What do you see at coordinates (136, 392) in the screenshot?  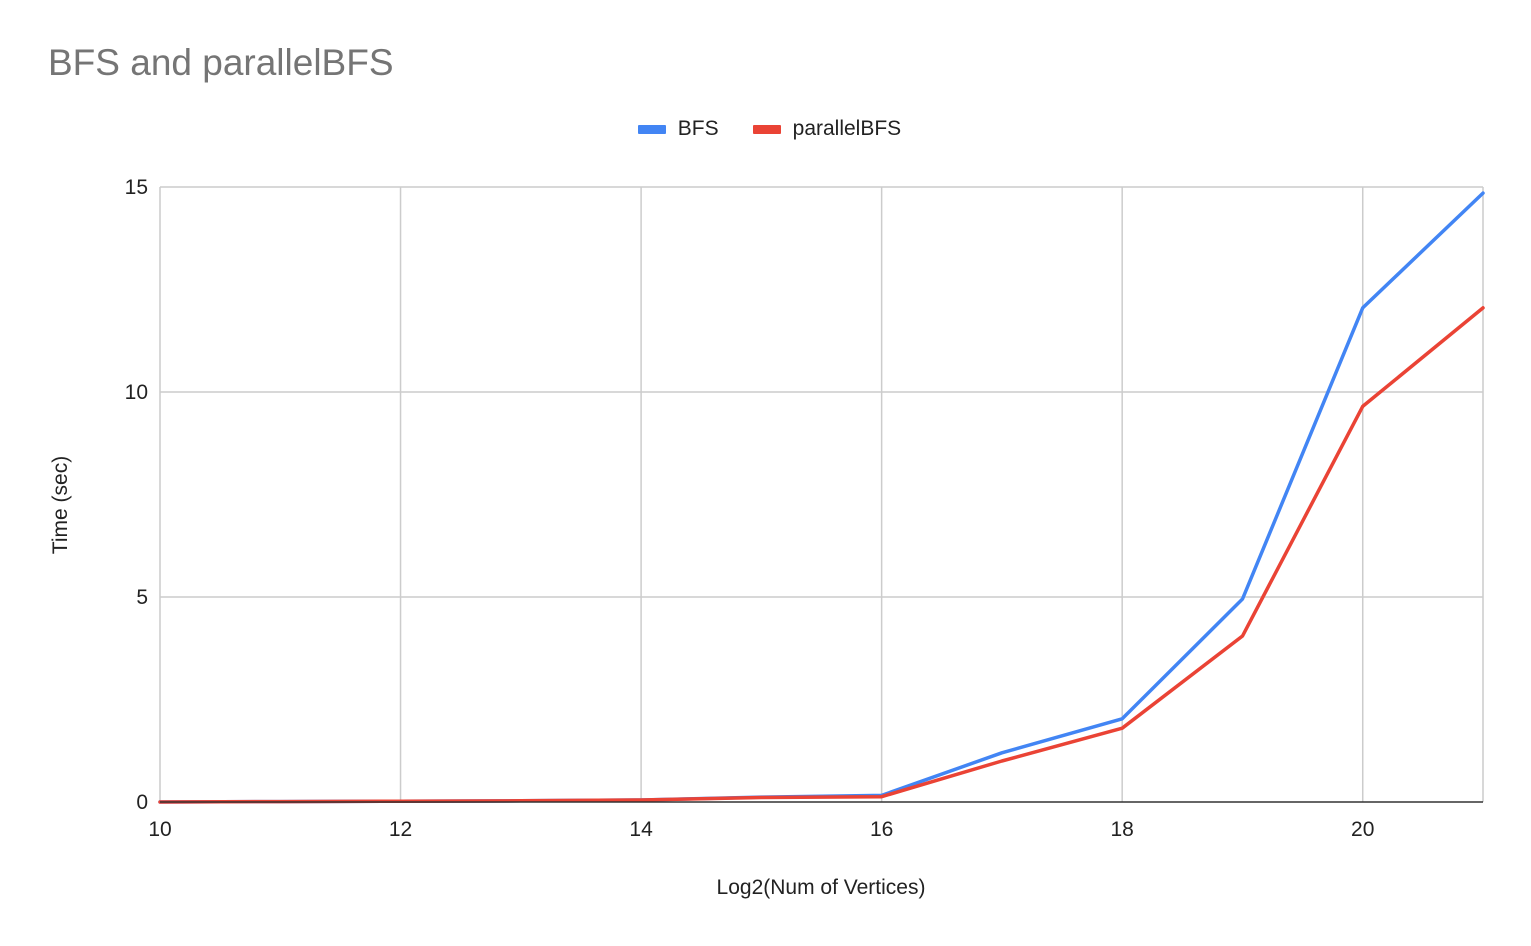 I see `y-tick-label-10: 10` at bounding box center [136, 392].